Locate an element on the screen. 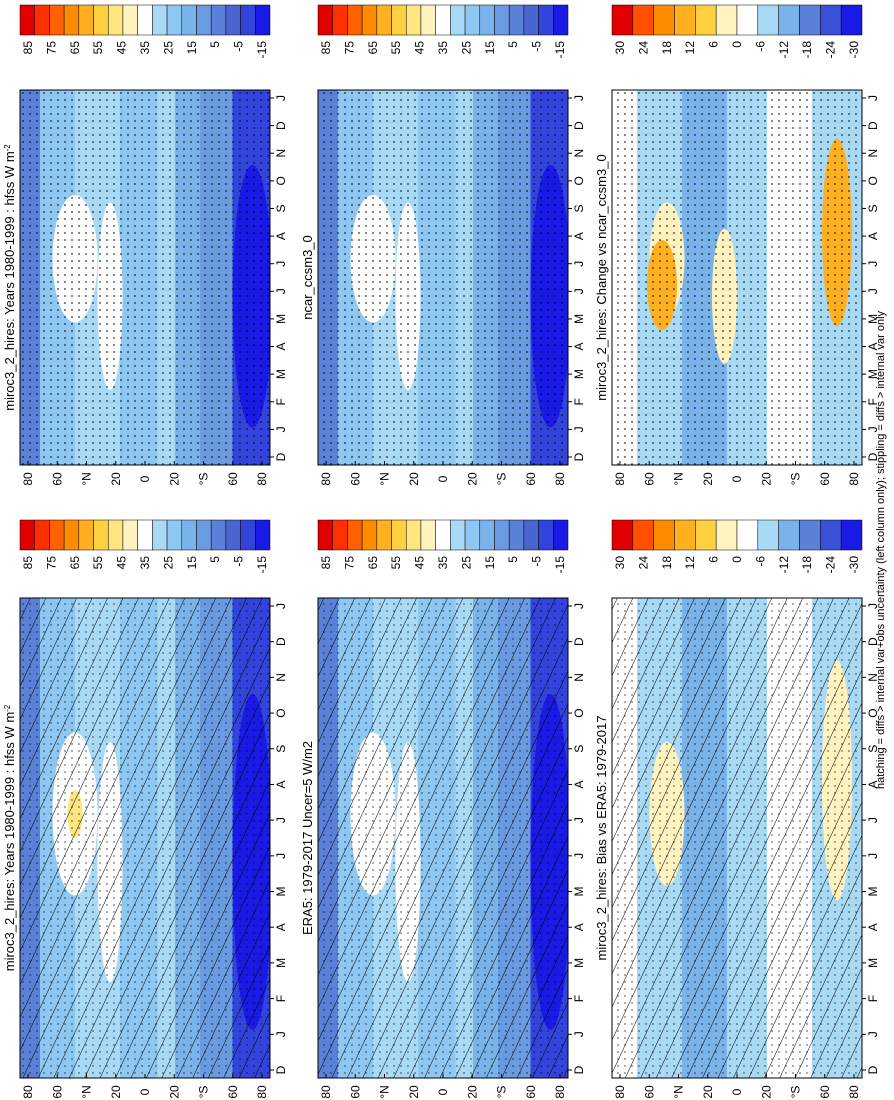 The height and width of the screenshot is (1100, 894). colorbar-label: -12 is located at coordinates (784, 50).